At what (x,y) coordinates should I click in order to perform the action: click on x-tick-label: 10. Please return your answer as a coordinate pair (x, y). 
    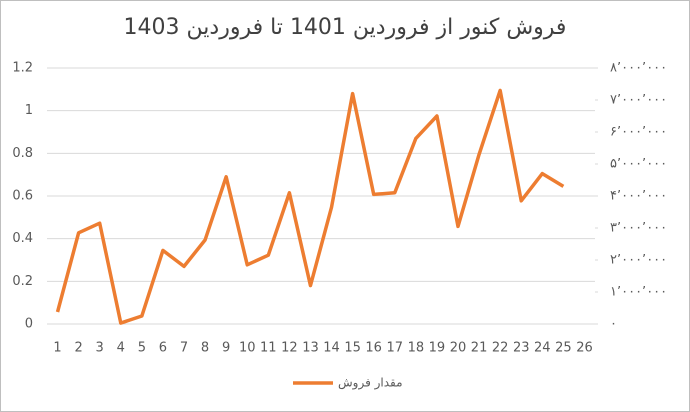
    Looking at the image, I should click on (247, 348).